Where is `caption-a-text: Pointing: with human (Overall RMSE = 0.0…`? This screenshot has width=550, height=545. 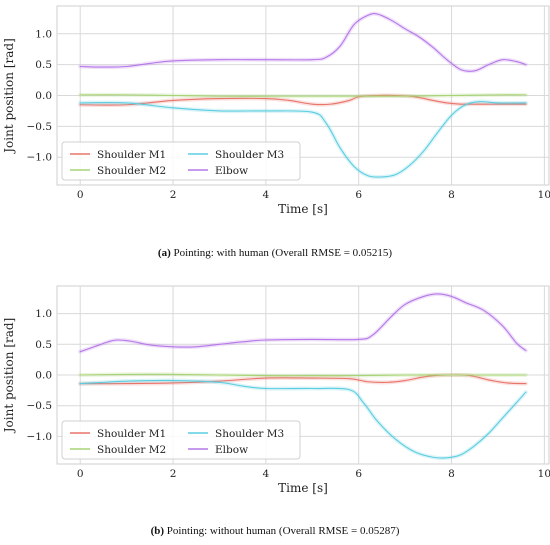 caption-a-text: Pointing: with human (Overall RMSE = 0.0… is located at coordinates (283, 253).